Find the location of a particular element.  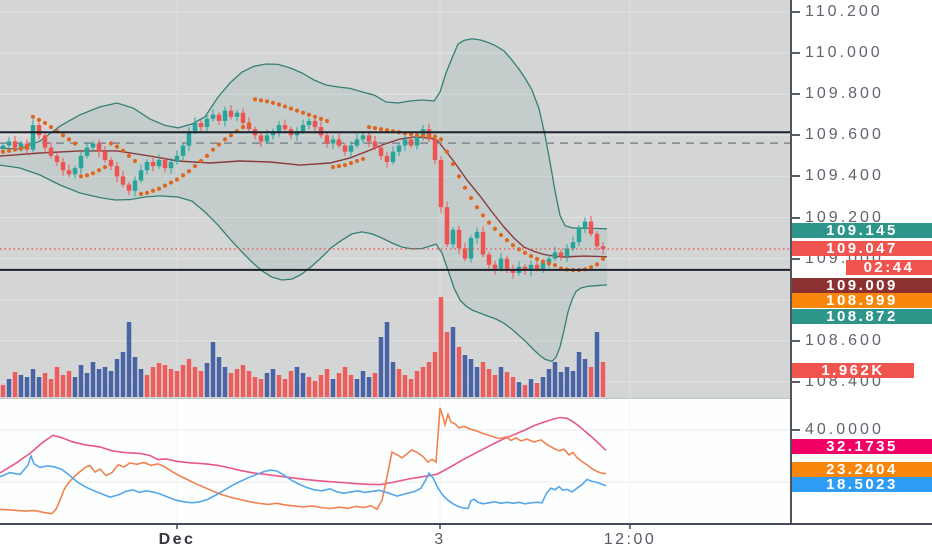

price-tick-109.200: 109.200 is located at coordinates (844, 217).